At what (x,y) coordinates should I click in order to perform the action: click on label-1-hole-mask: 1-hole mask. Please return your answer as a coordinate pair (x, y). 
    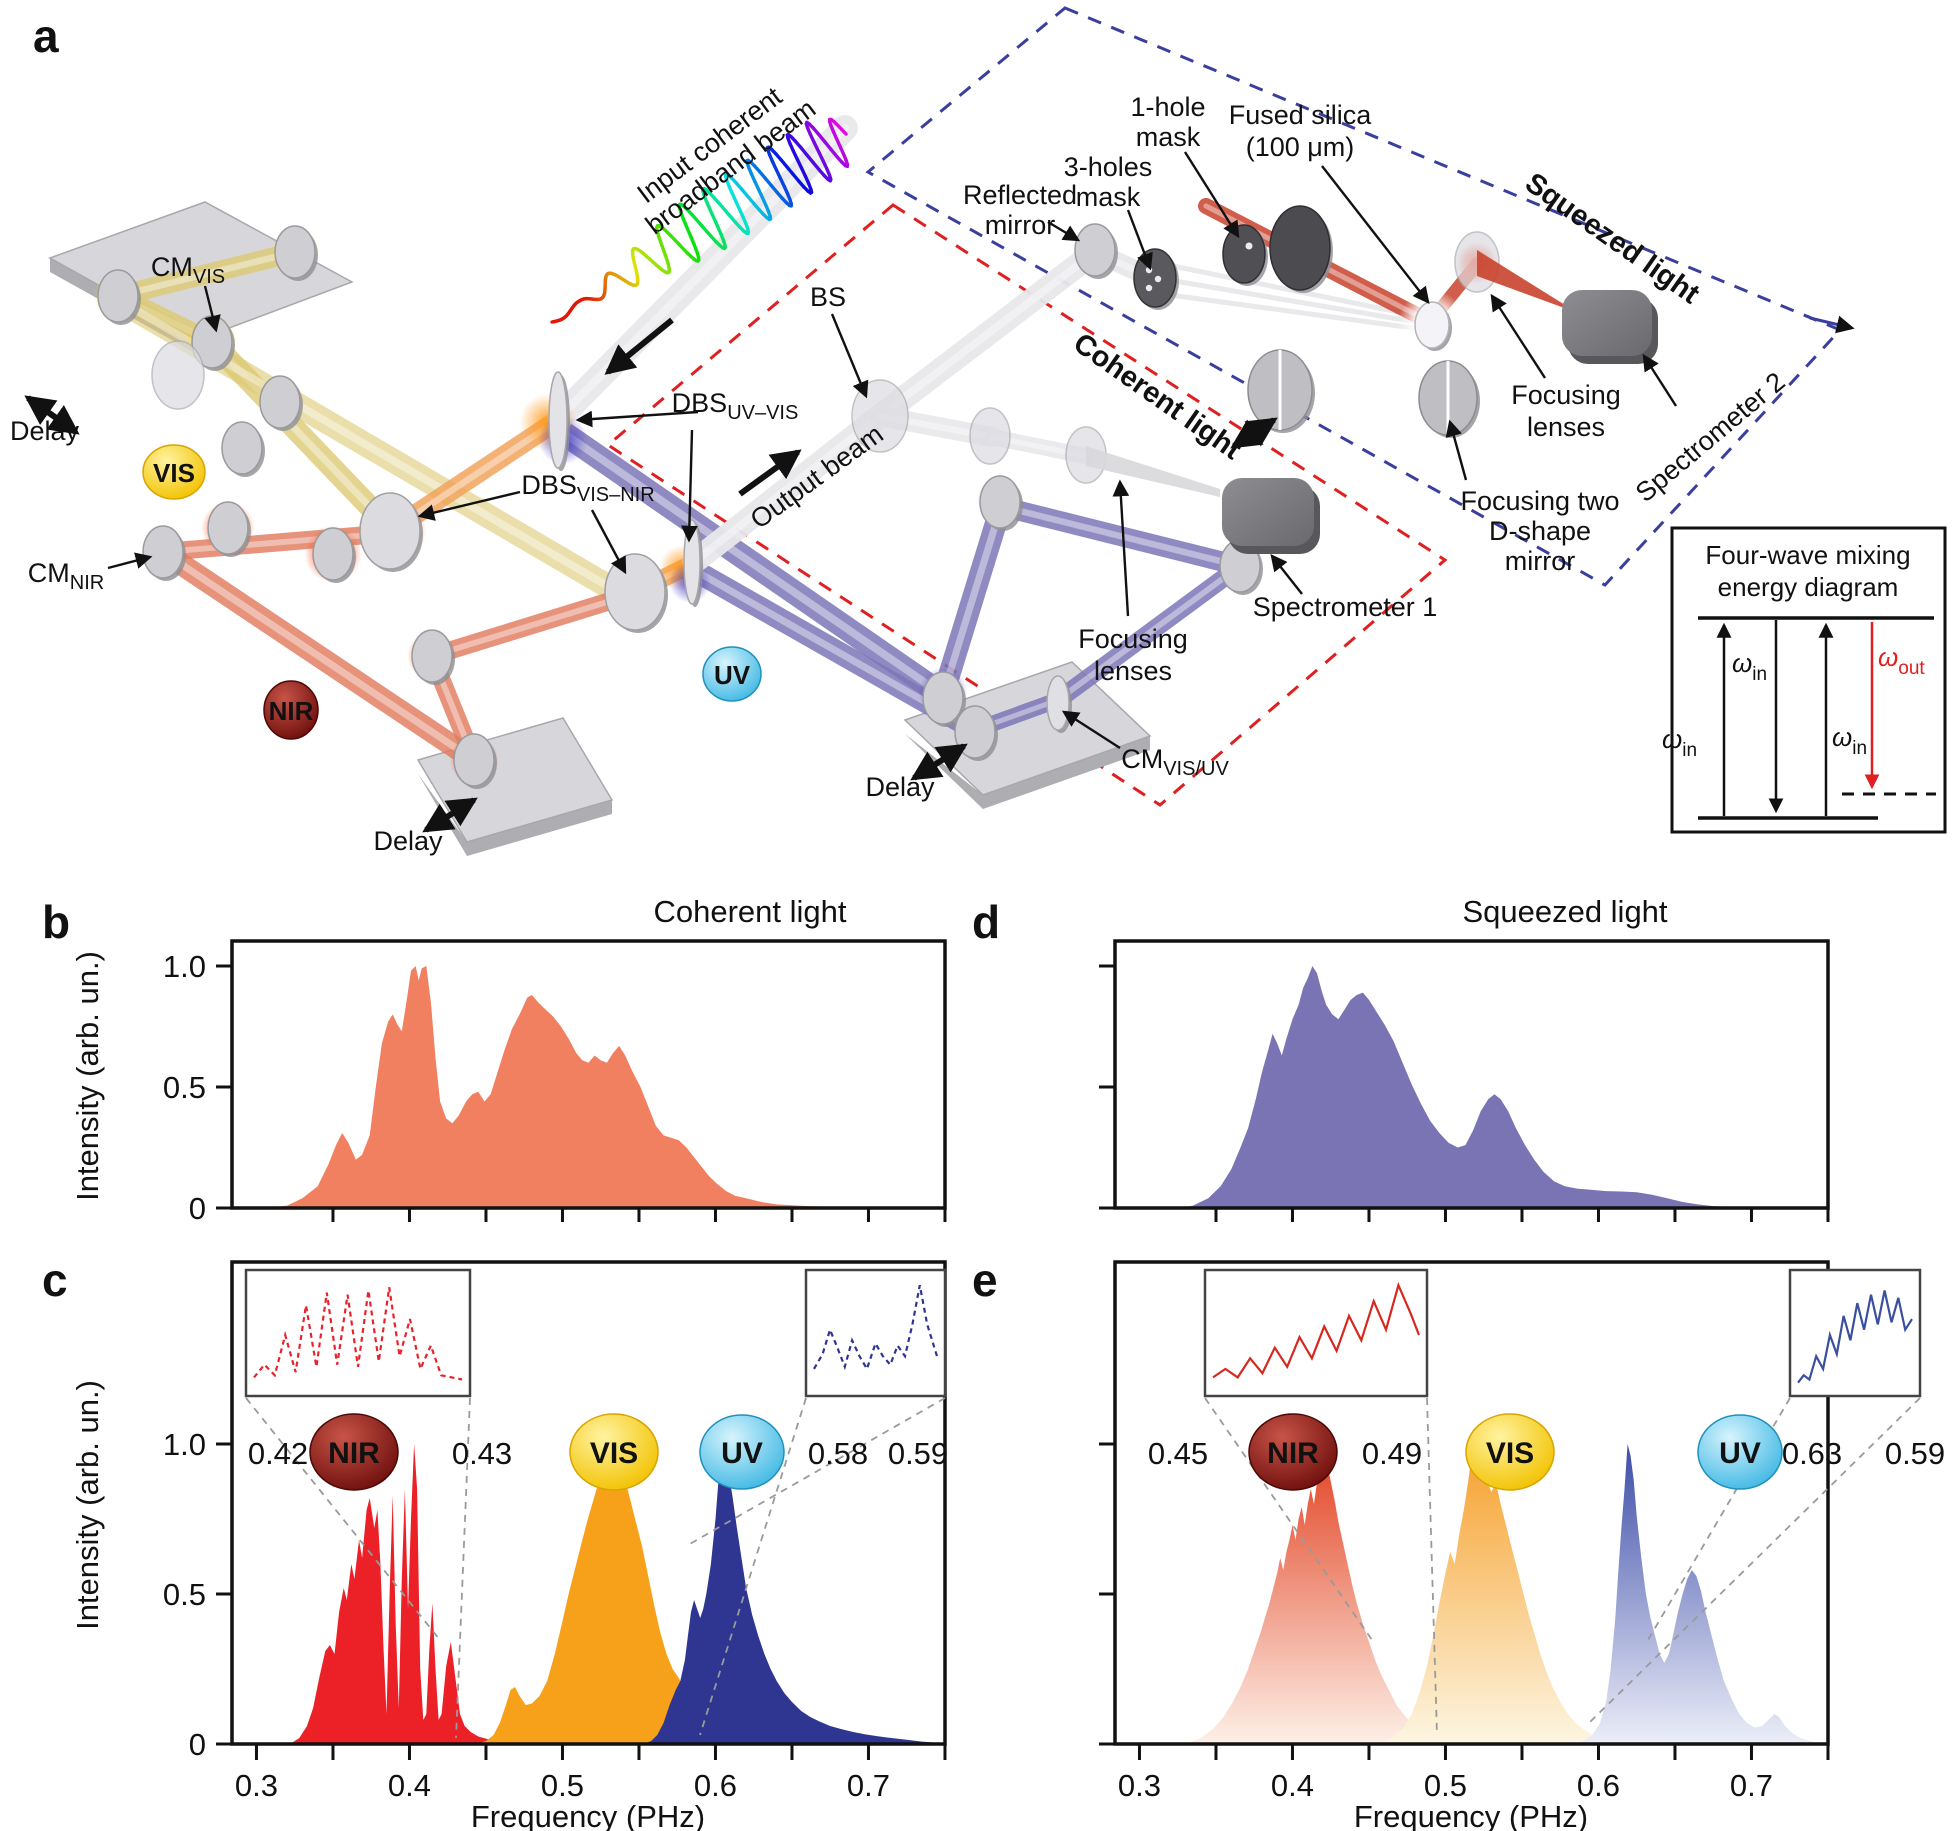
    Looking at the image, I should click on (1167, 122).